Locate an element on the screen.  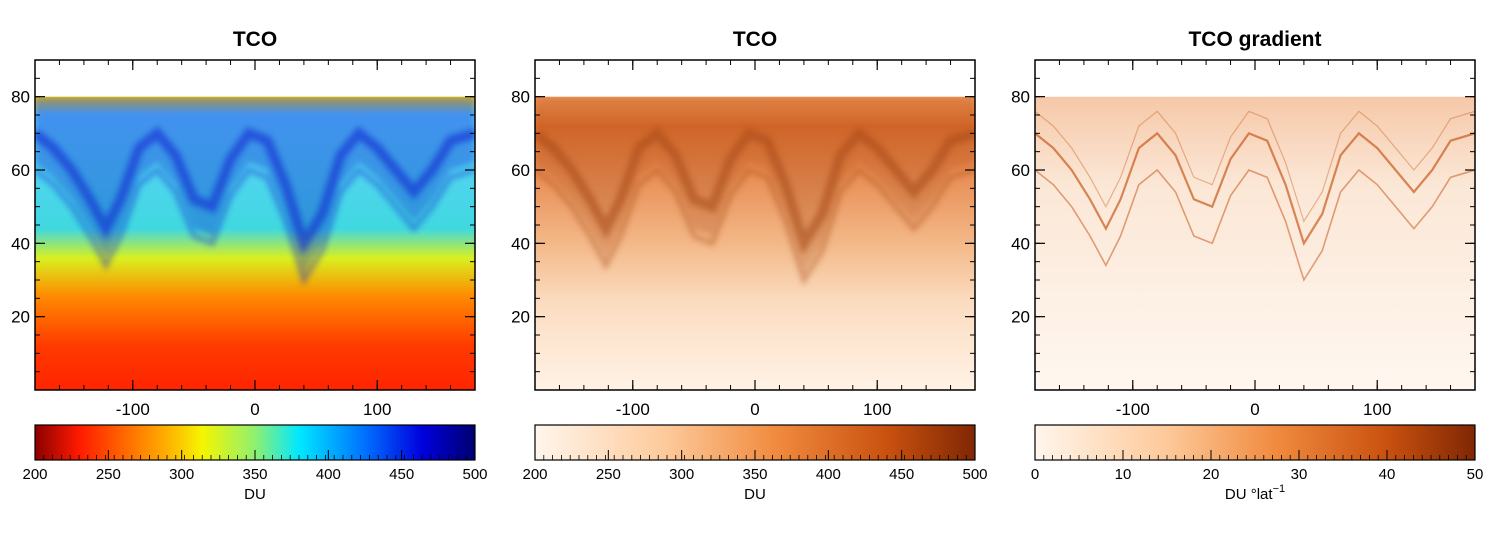
colorbar-tick-label: 20 is located at coordinates (1211, 474).